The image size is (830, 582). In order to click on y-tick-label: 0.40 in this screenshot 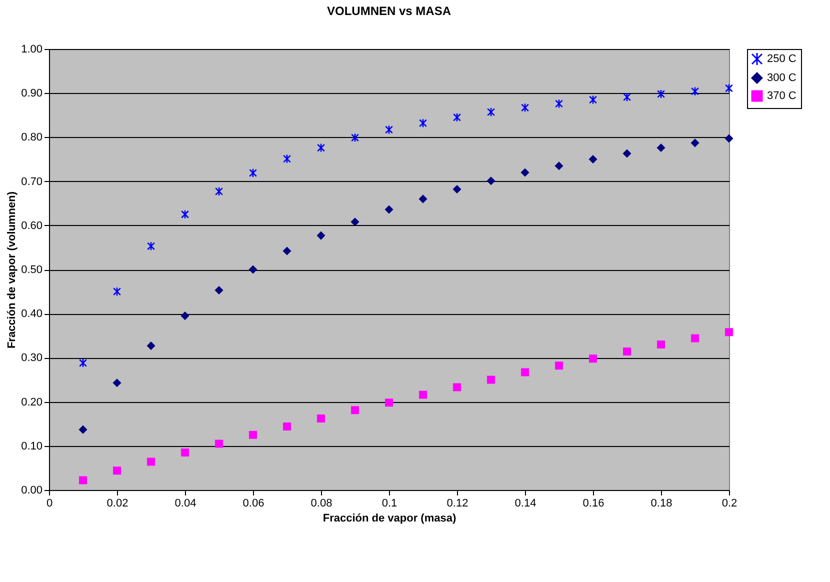, I will do `click(31, 314)`.